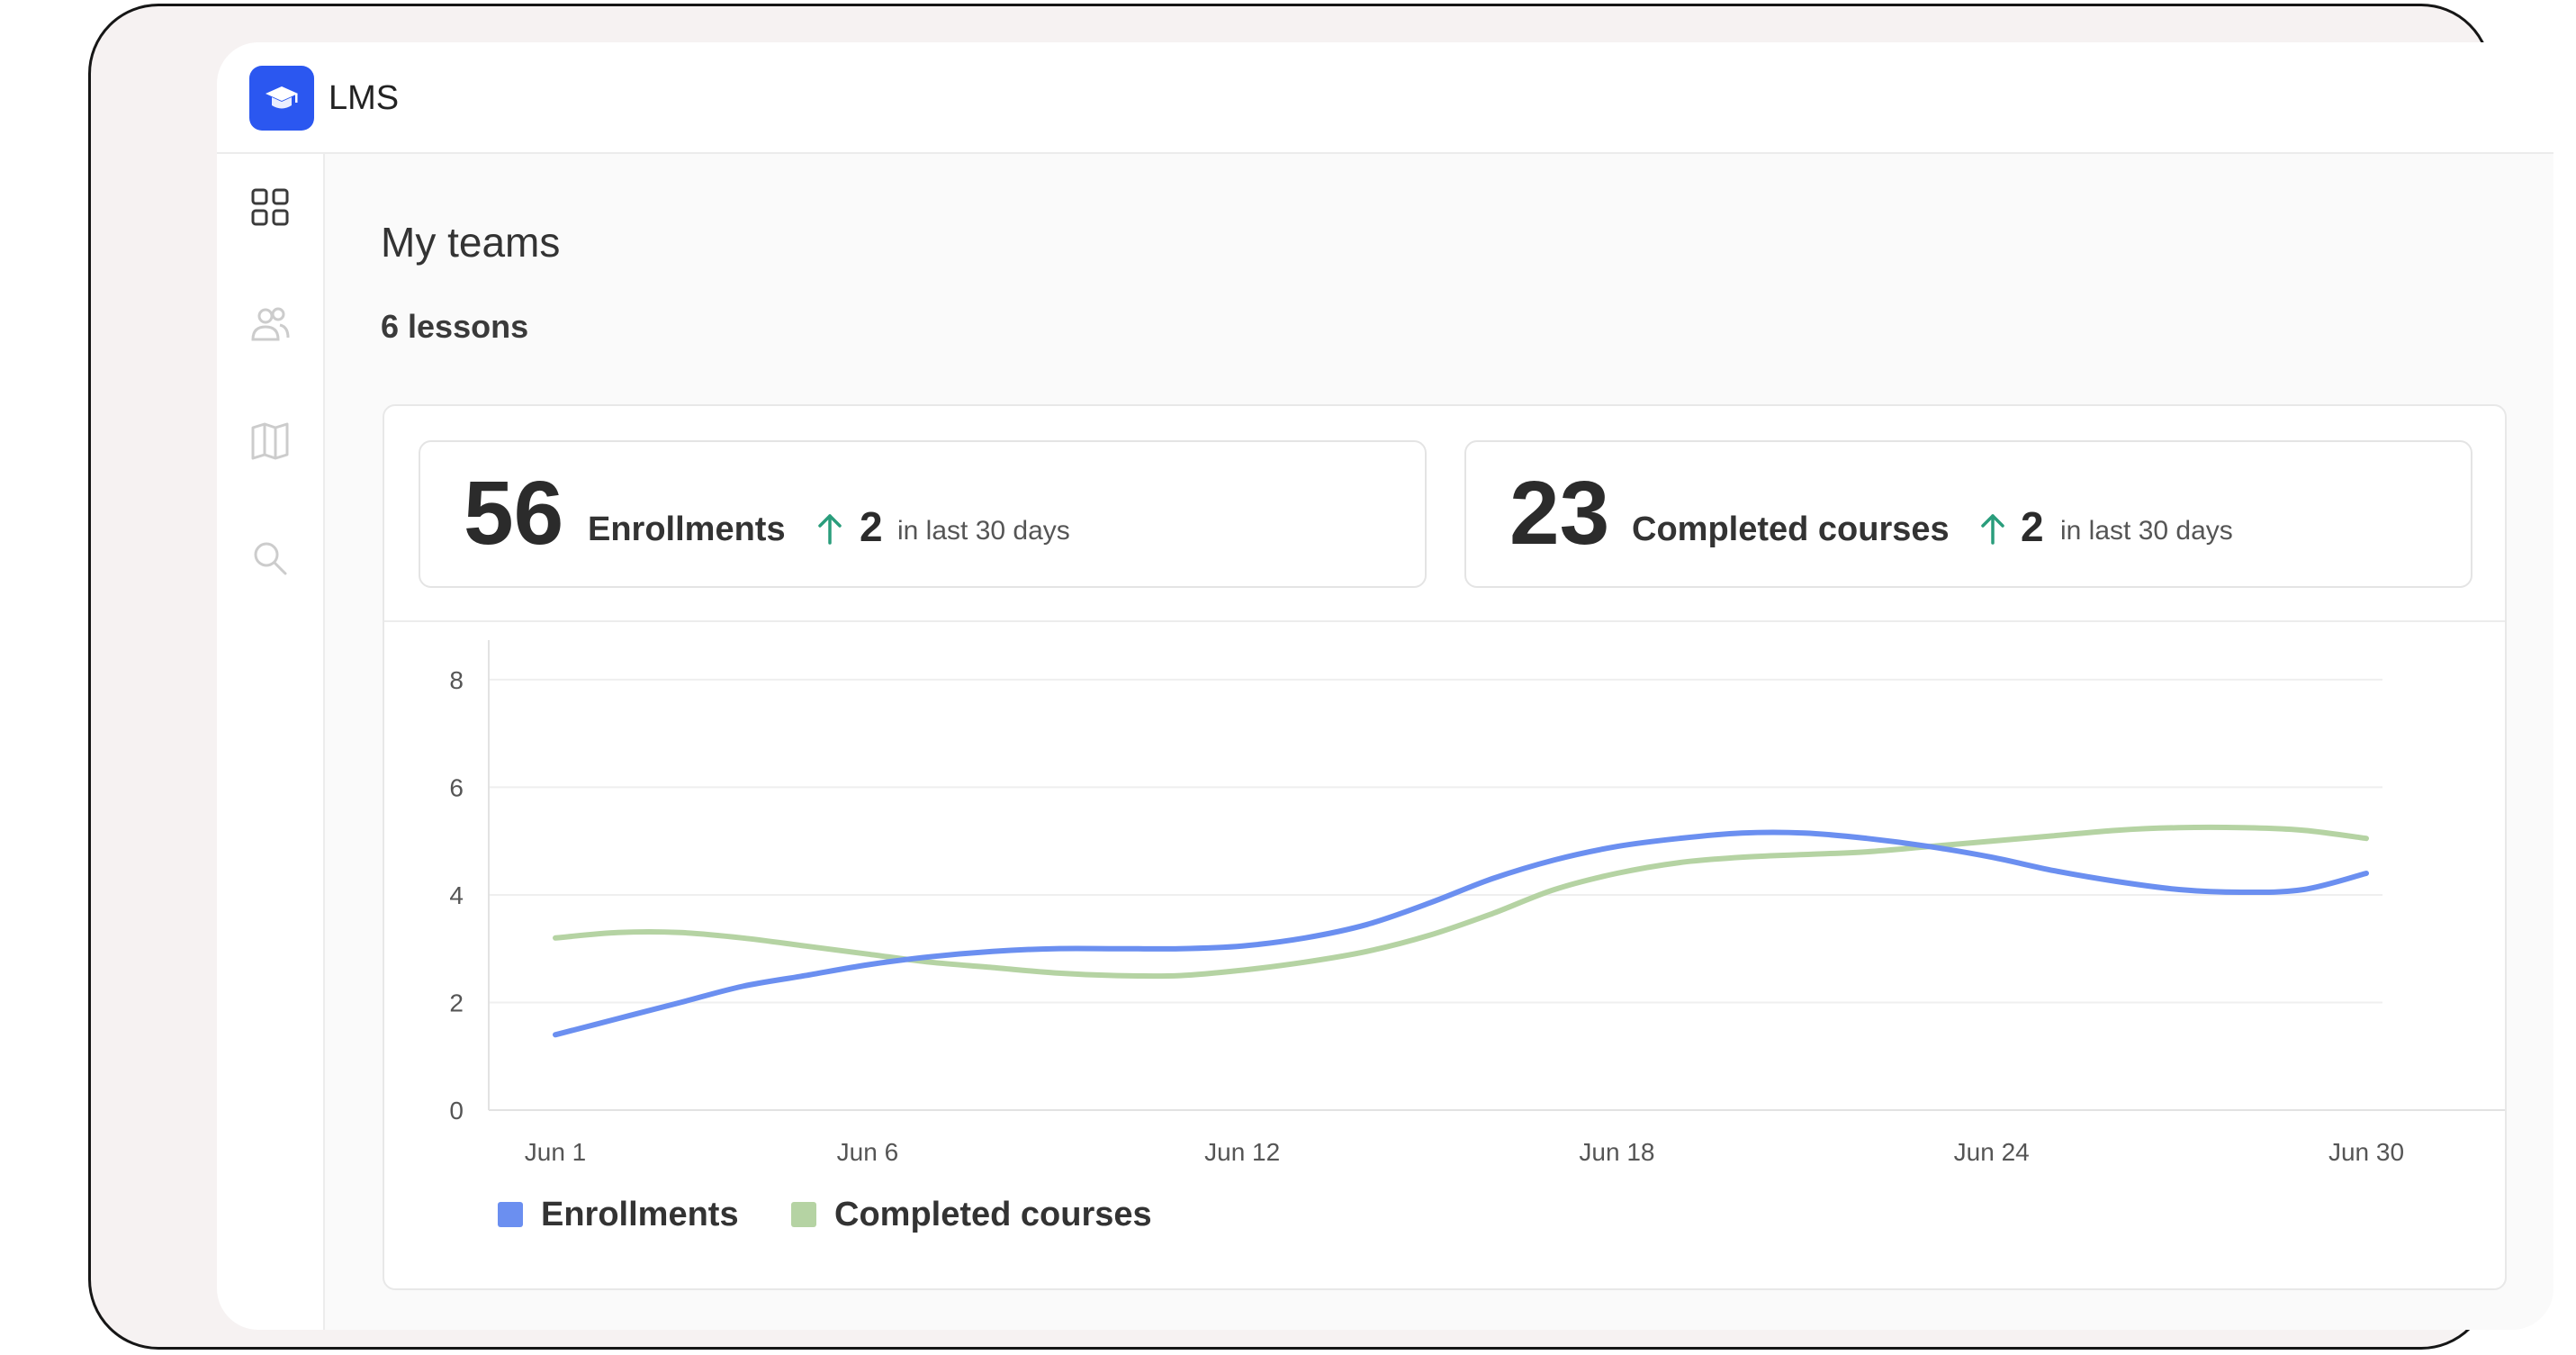 This screenshot has width=2576, height=1355. What do you see at coordinates (687, 529) in the screenshot?
I see `stat-label: Enrollments` at bounding box center [687, 529].